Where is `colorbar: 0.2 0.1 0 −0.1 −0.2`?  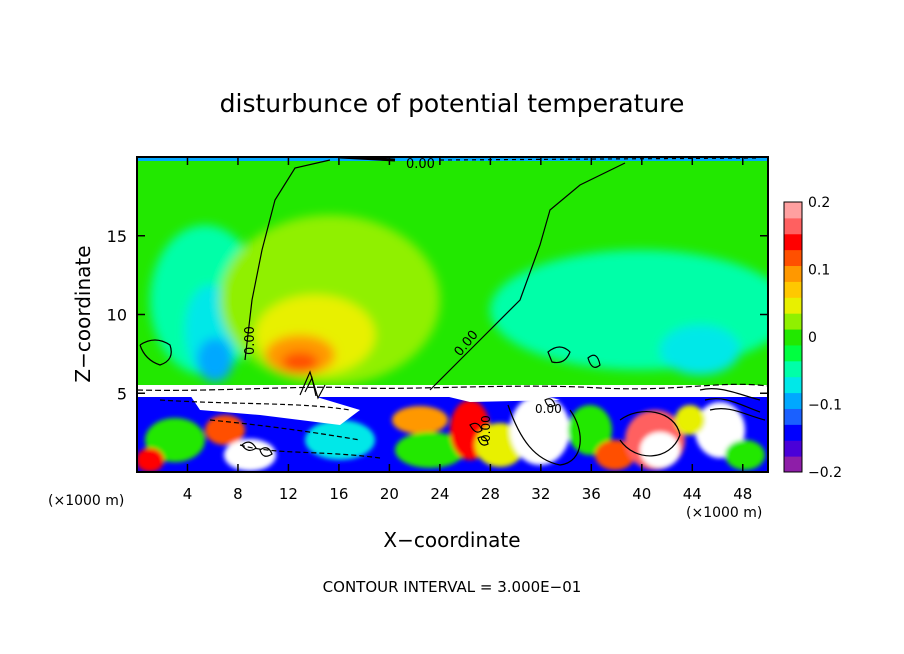
colorbar: 0.2 0.1 0 −0.1 −0.2 is located at coordinates (812, 338).